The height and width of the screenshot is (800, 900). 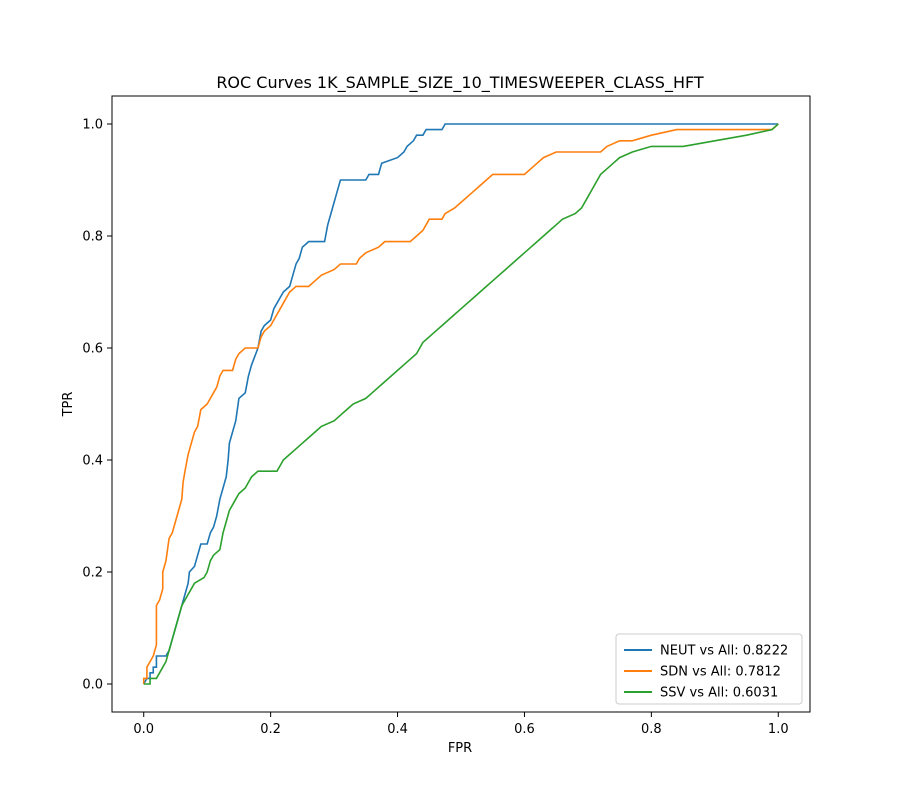 I want to click on y-tick-label-4: 0.8, so click(x=92, y=237).